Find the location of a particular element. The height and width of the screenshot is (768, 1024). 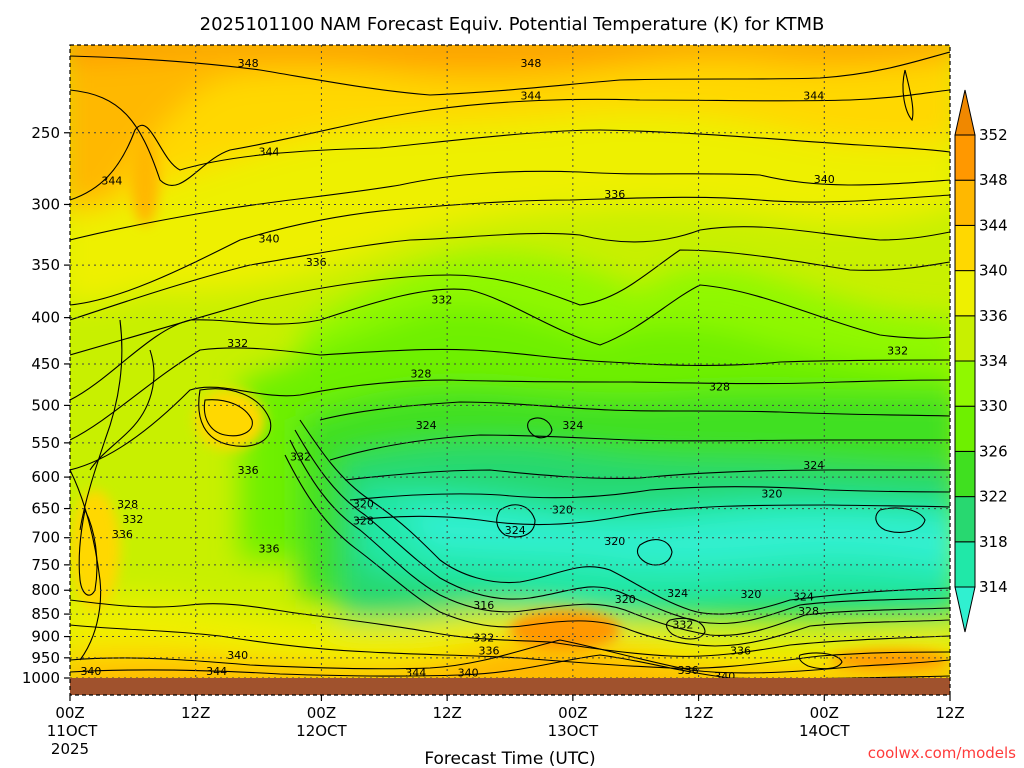

y-tick-label: 750 is located at coordinates (45, 565).